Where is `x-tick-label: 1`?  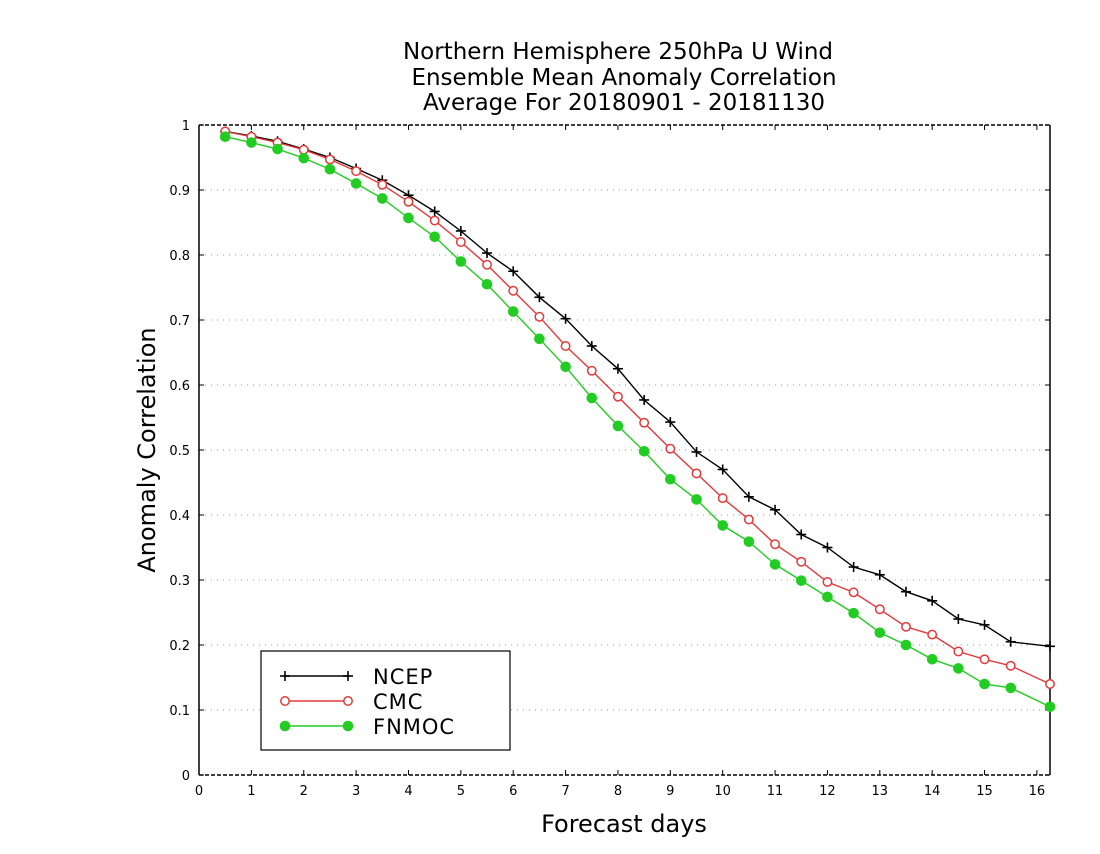
x-tick-label: 1 is located at coordinates (251, 791).